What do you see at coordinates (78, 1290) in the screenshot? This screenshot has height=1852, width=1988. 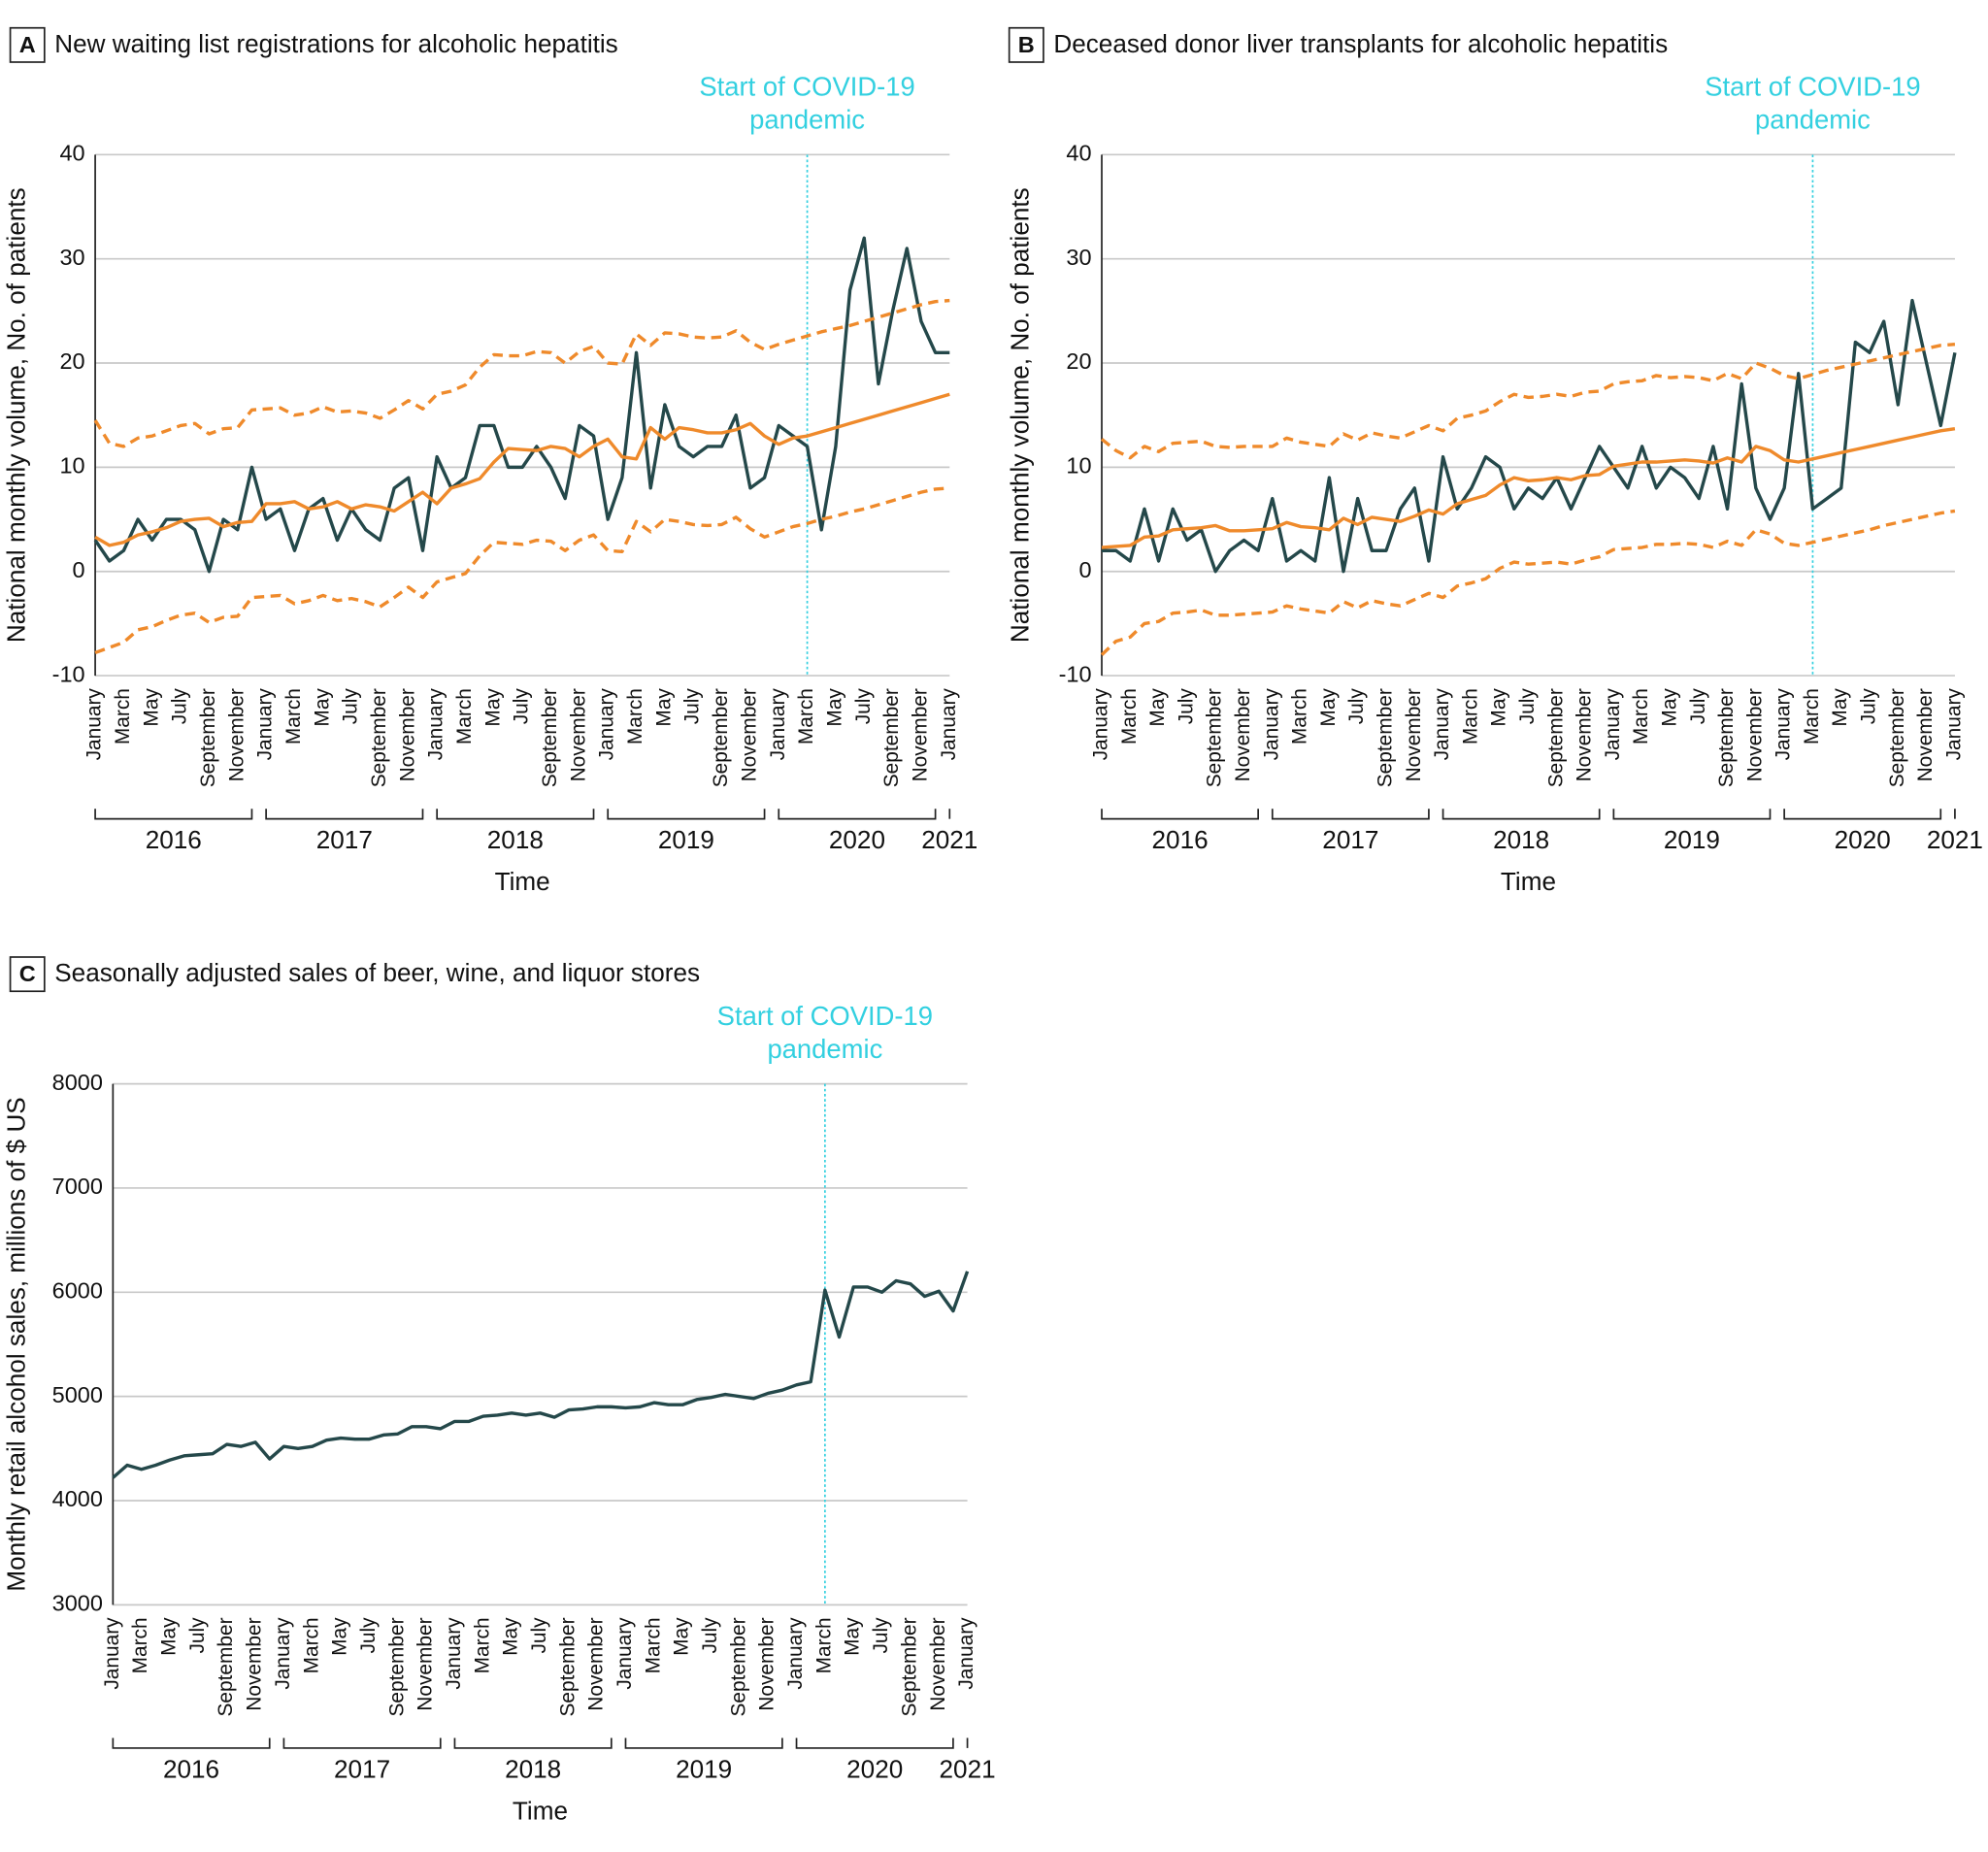 I see `y-tick-label: 6000` at bounding box center [78, 1290].